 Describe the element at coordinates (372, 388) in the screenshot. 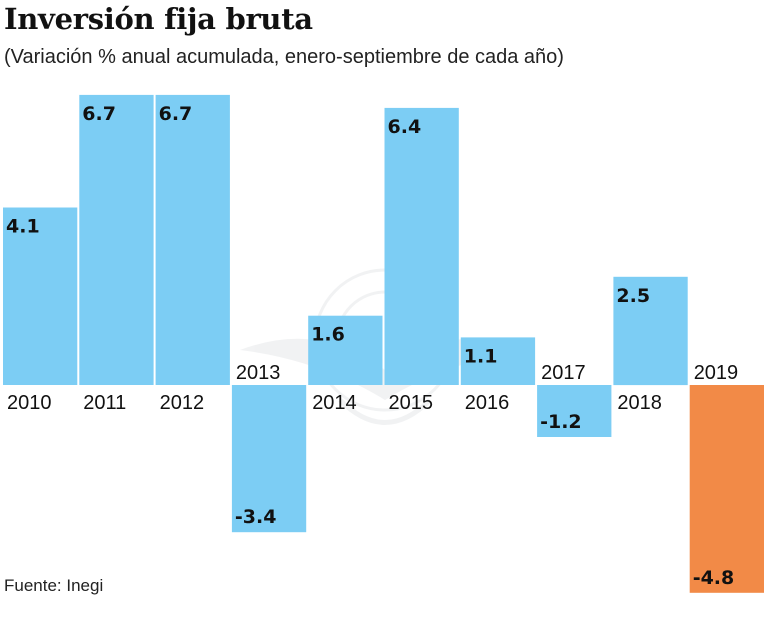

I see `category-labels-group: 2010 2011 2012 2013 2014 2015 2016 2017 2018 2019` at that location.